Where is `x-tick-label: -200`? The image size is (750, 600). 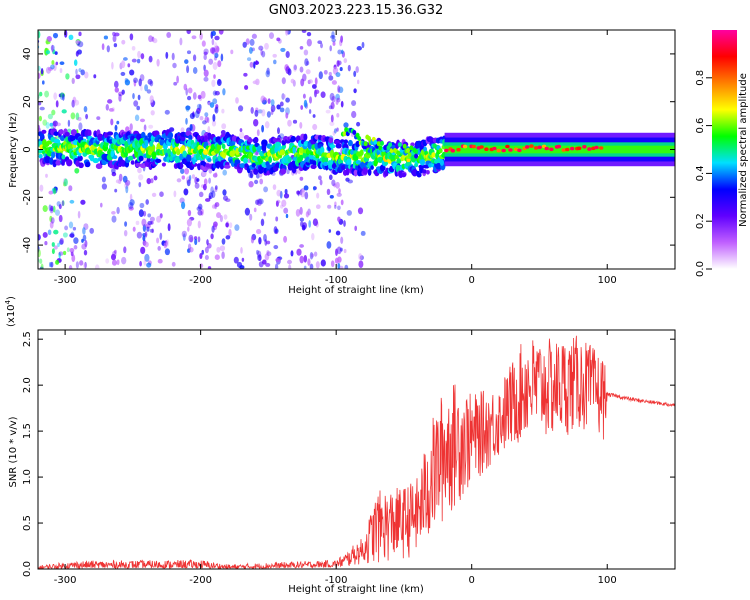 x-tick-label: -200 is located at coordinates (200, 280).